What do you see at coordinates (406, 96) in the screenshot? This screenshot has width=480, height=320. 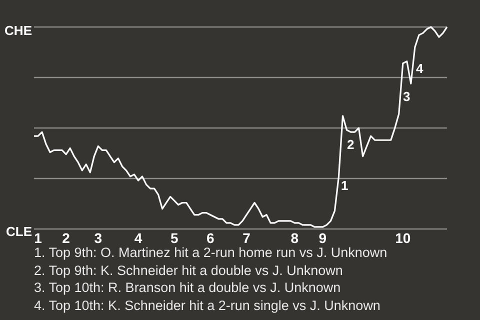 I see `annotation: 3` at bounding box center [406, 96].